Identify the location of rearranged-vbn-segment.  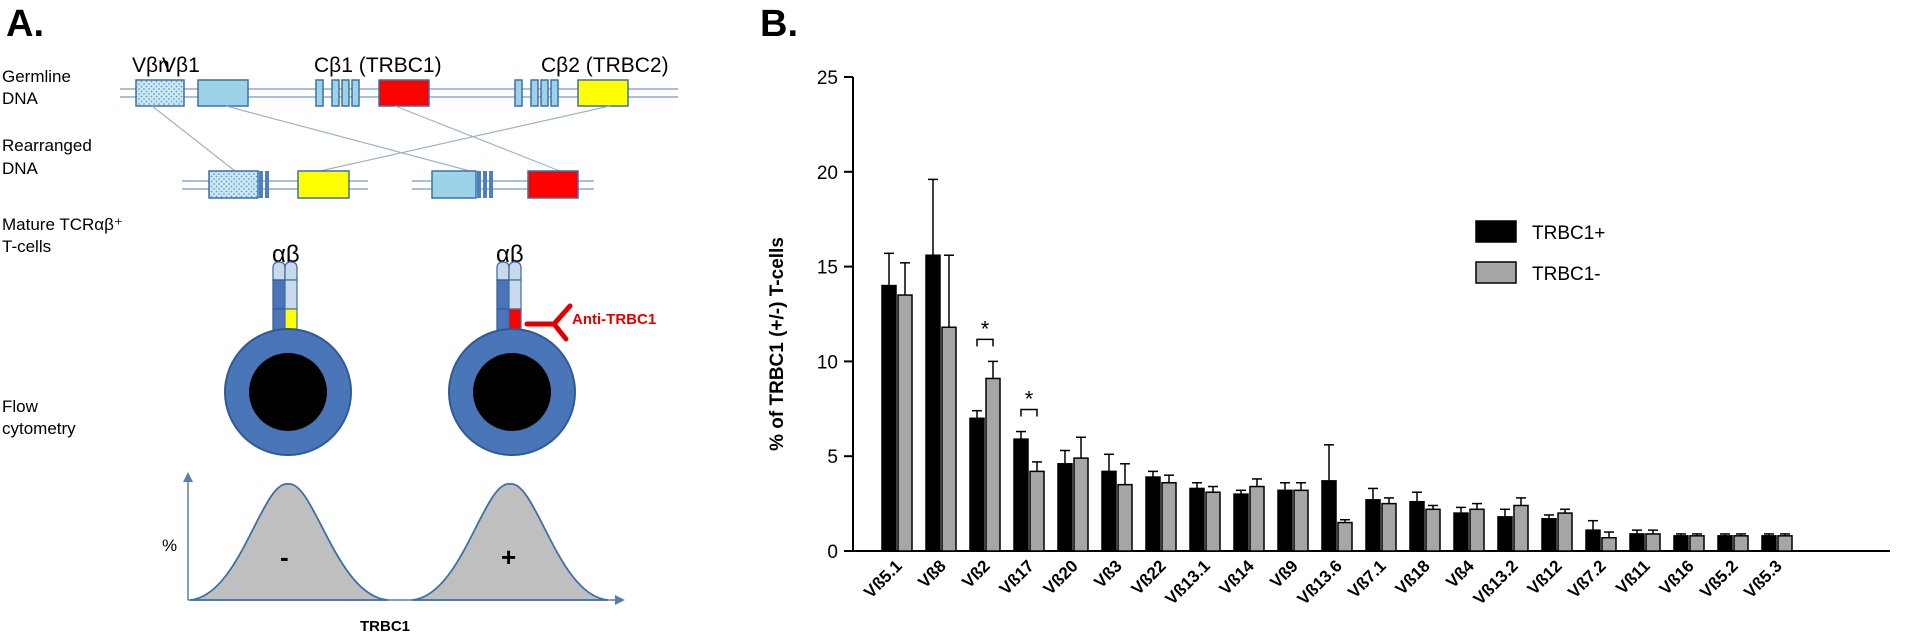
(233, 184).